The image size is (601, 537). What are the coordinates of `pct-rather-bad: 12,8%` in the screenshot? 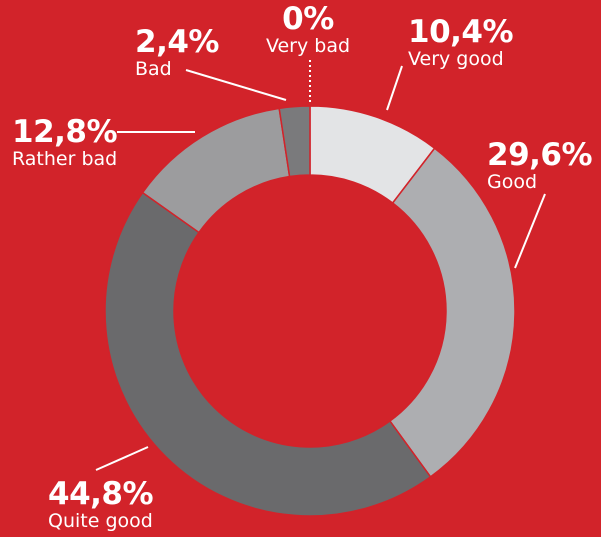 It's located at (65, 132).